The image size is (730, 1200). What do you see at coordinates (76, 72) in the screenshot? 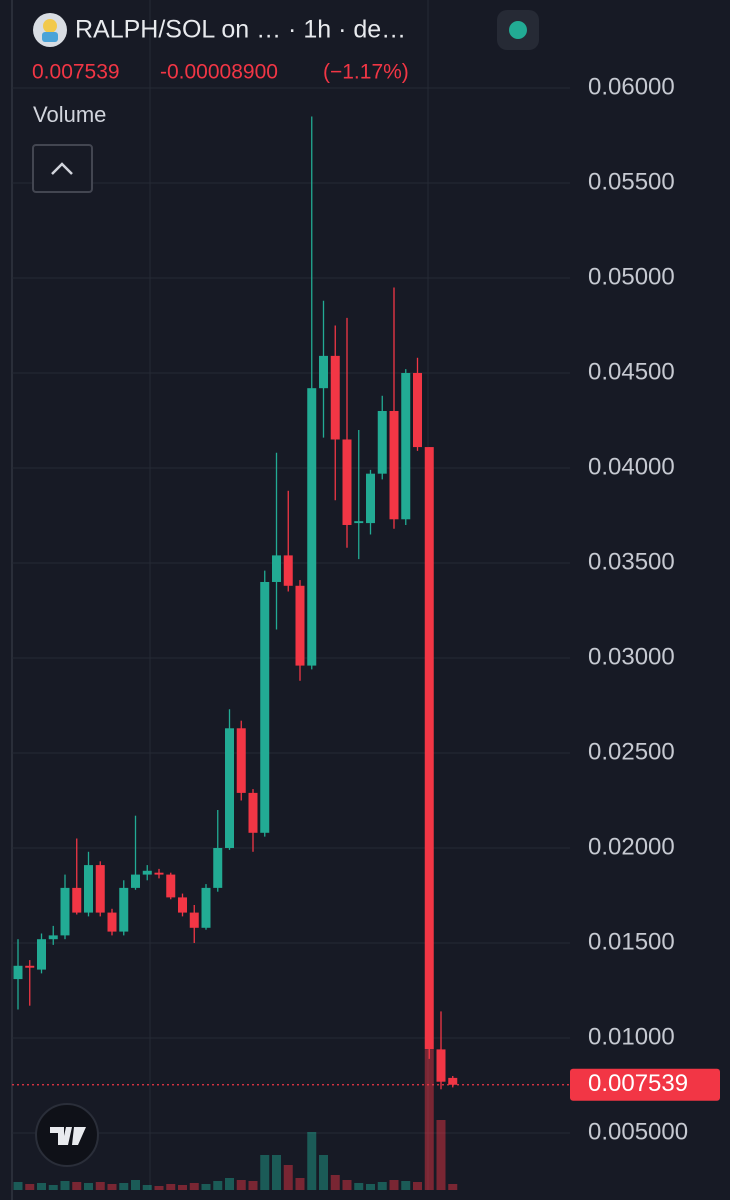
I see `last-price: 0.007539` at bounding box center [76, 72].